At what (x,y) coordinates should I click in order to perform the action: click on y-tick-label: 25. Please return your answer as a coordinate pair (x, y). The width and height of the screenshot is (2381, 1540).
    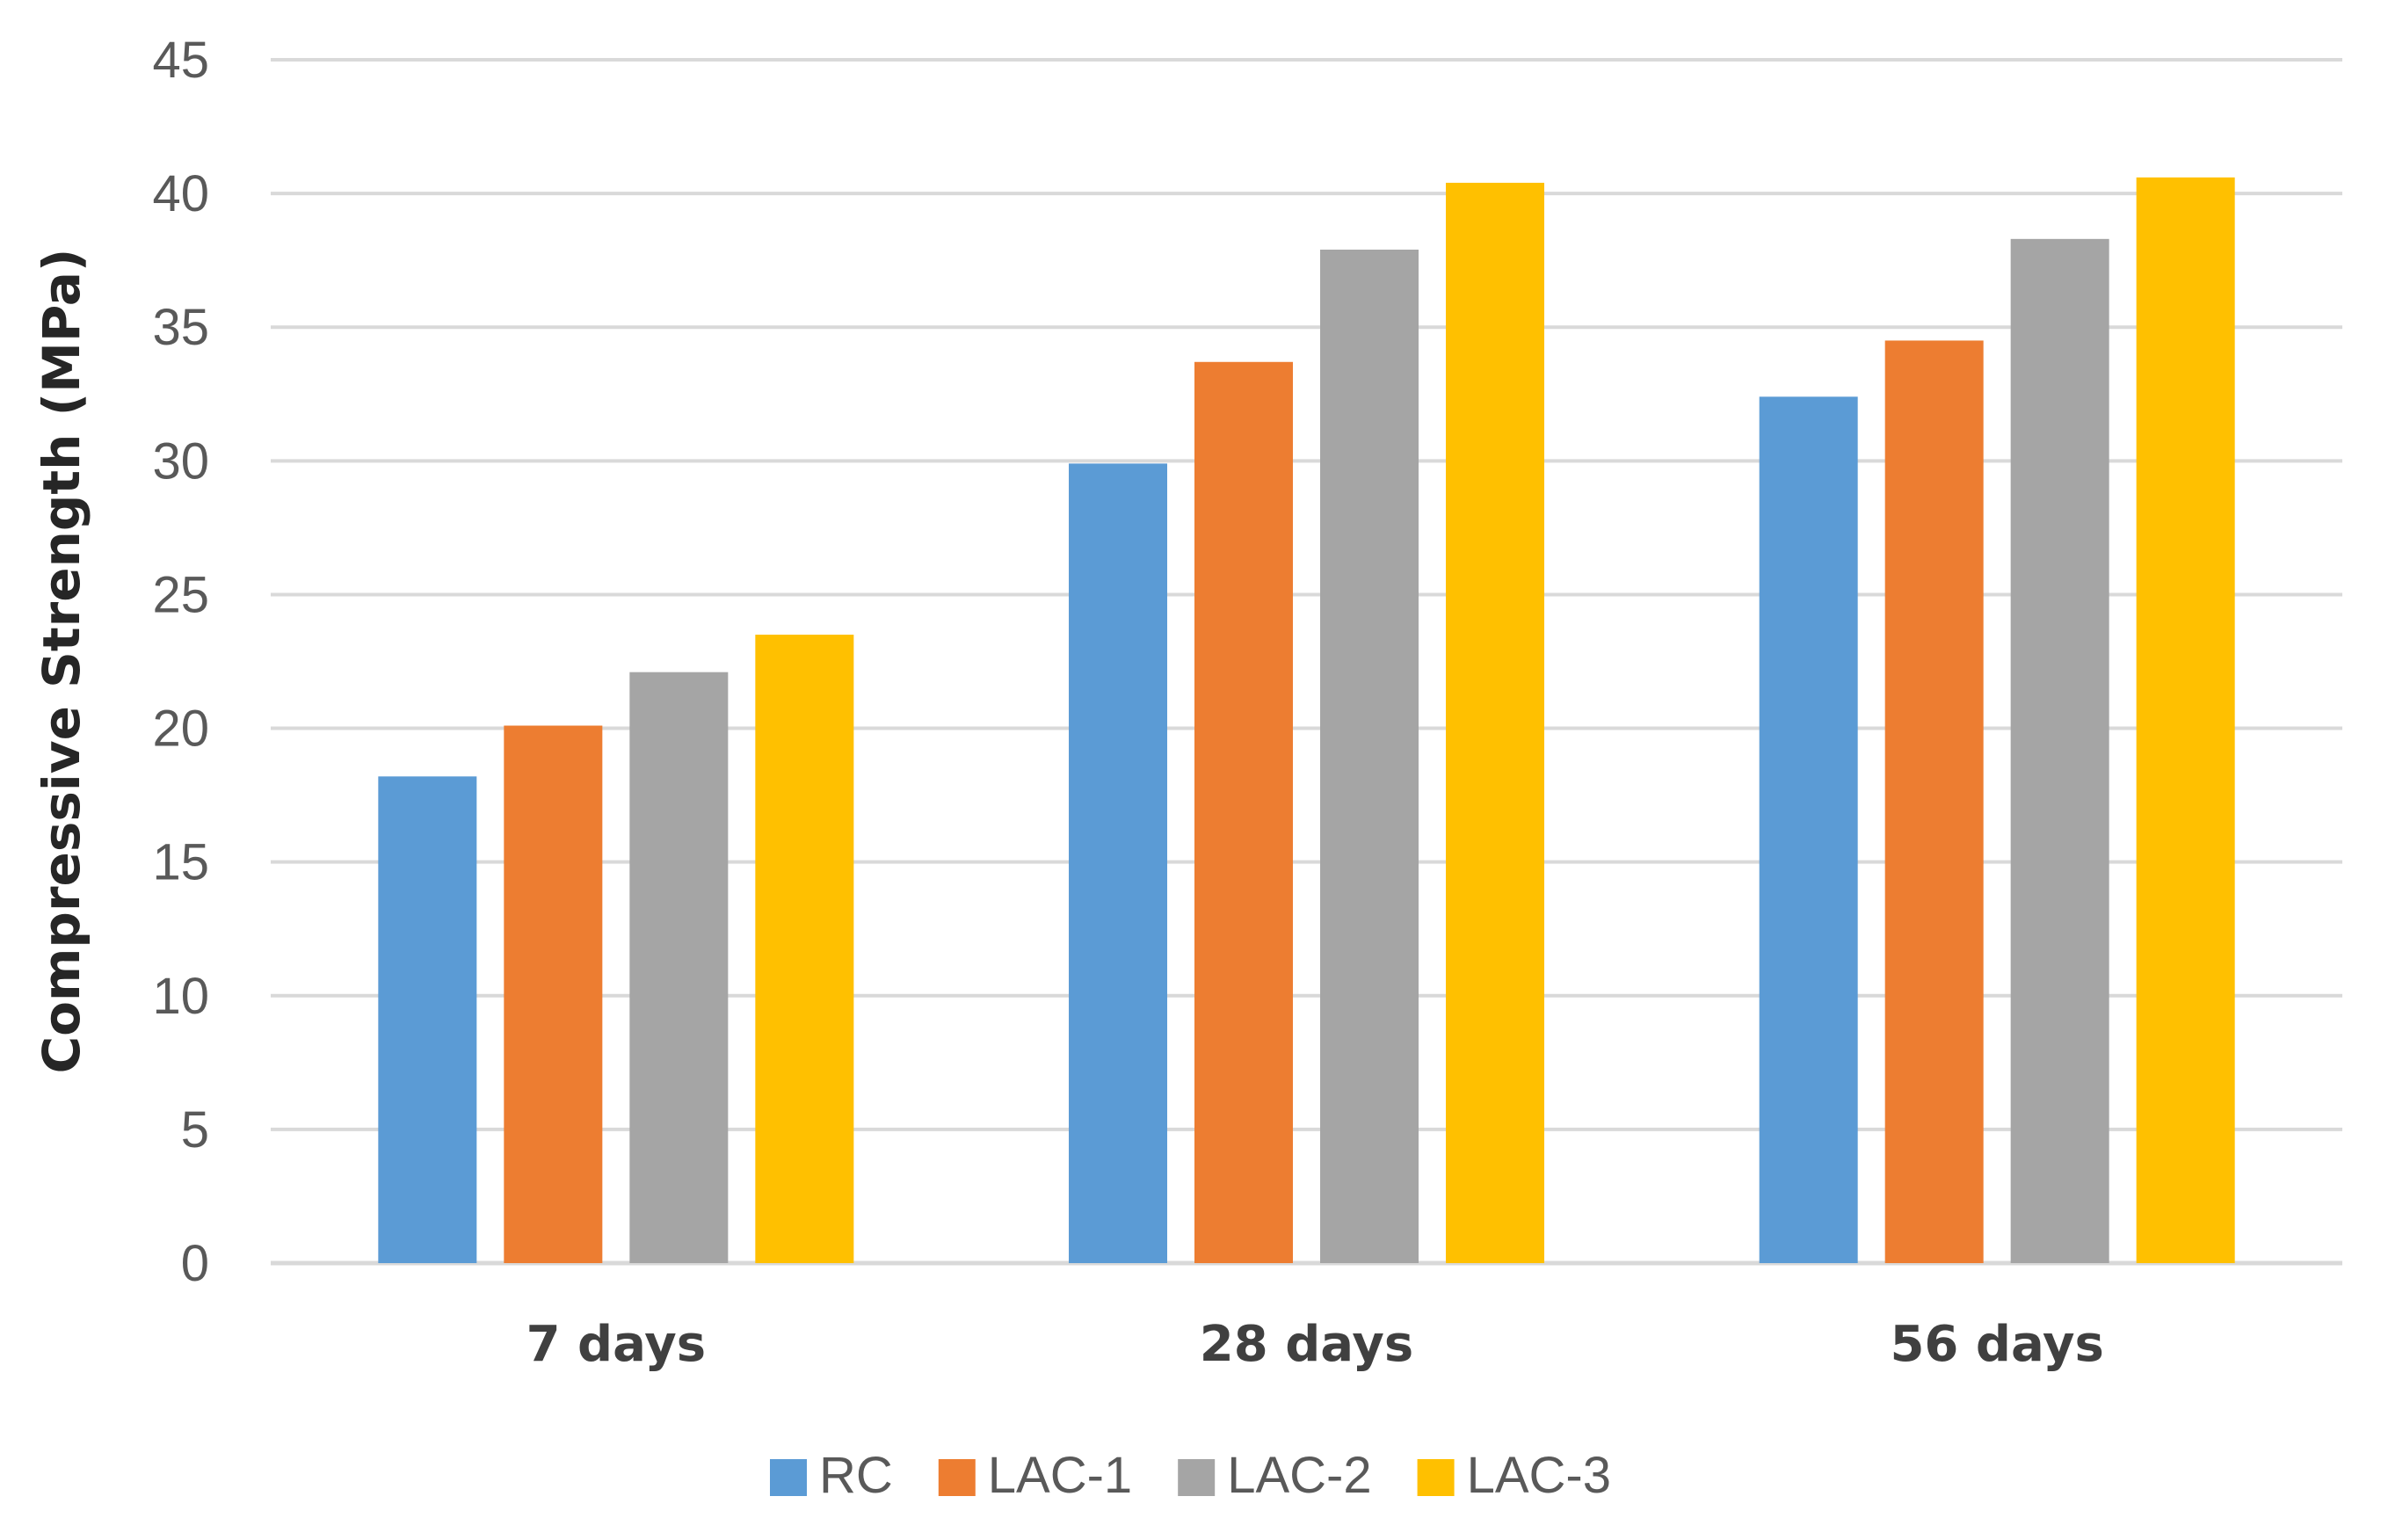
    Looking at the image, I should click on (181, 594).